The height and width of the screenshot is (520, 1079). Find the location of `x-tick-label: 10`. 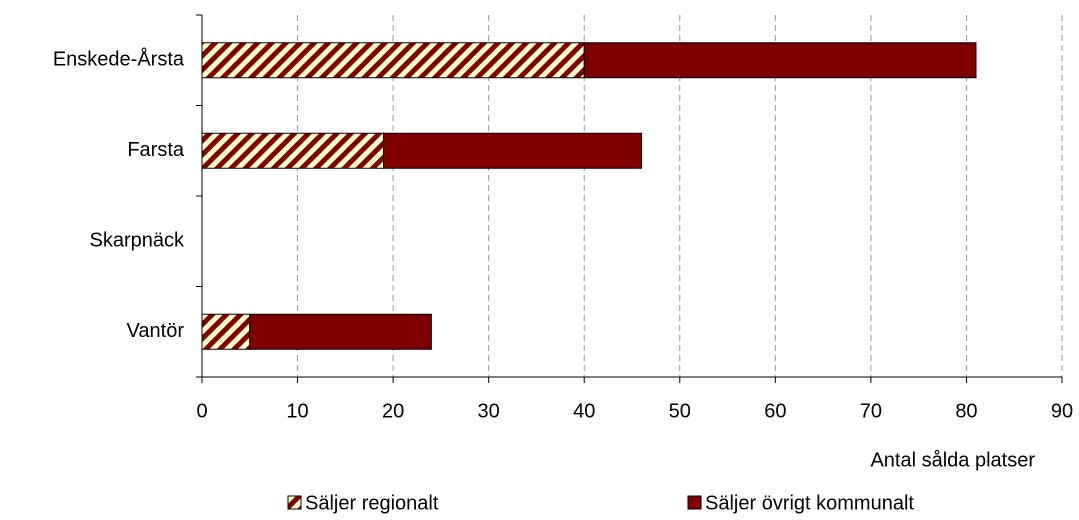

x-tick-label: 10 is located at coordinates (297, 411).